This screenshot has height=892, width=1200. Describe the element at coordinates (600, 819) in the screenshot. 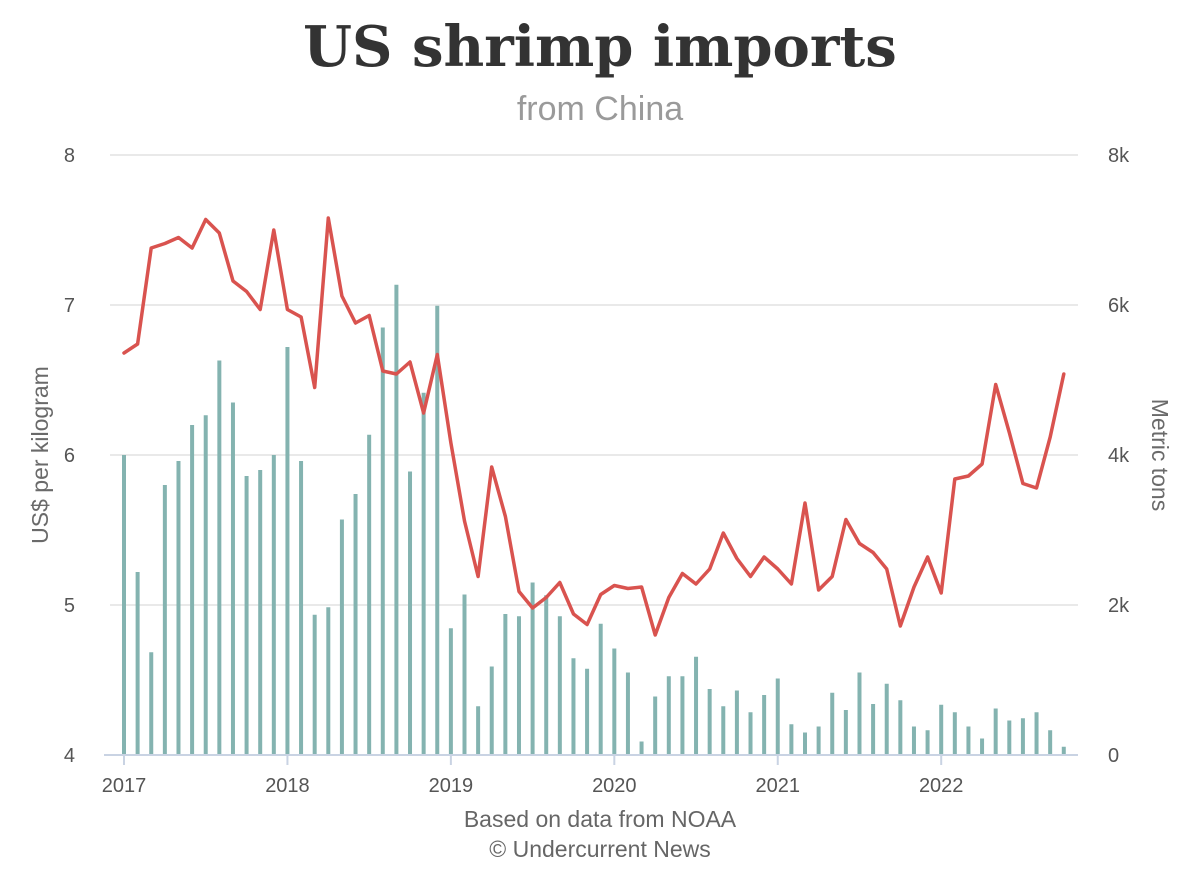

I see `source-note: Based on data from NOAA` at that location.